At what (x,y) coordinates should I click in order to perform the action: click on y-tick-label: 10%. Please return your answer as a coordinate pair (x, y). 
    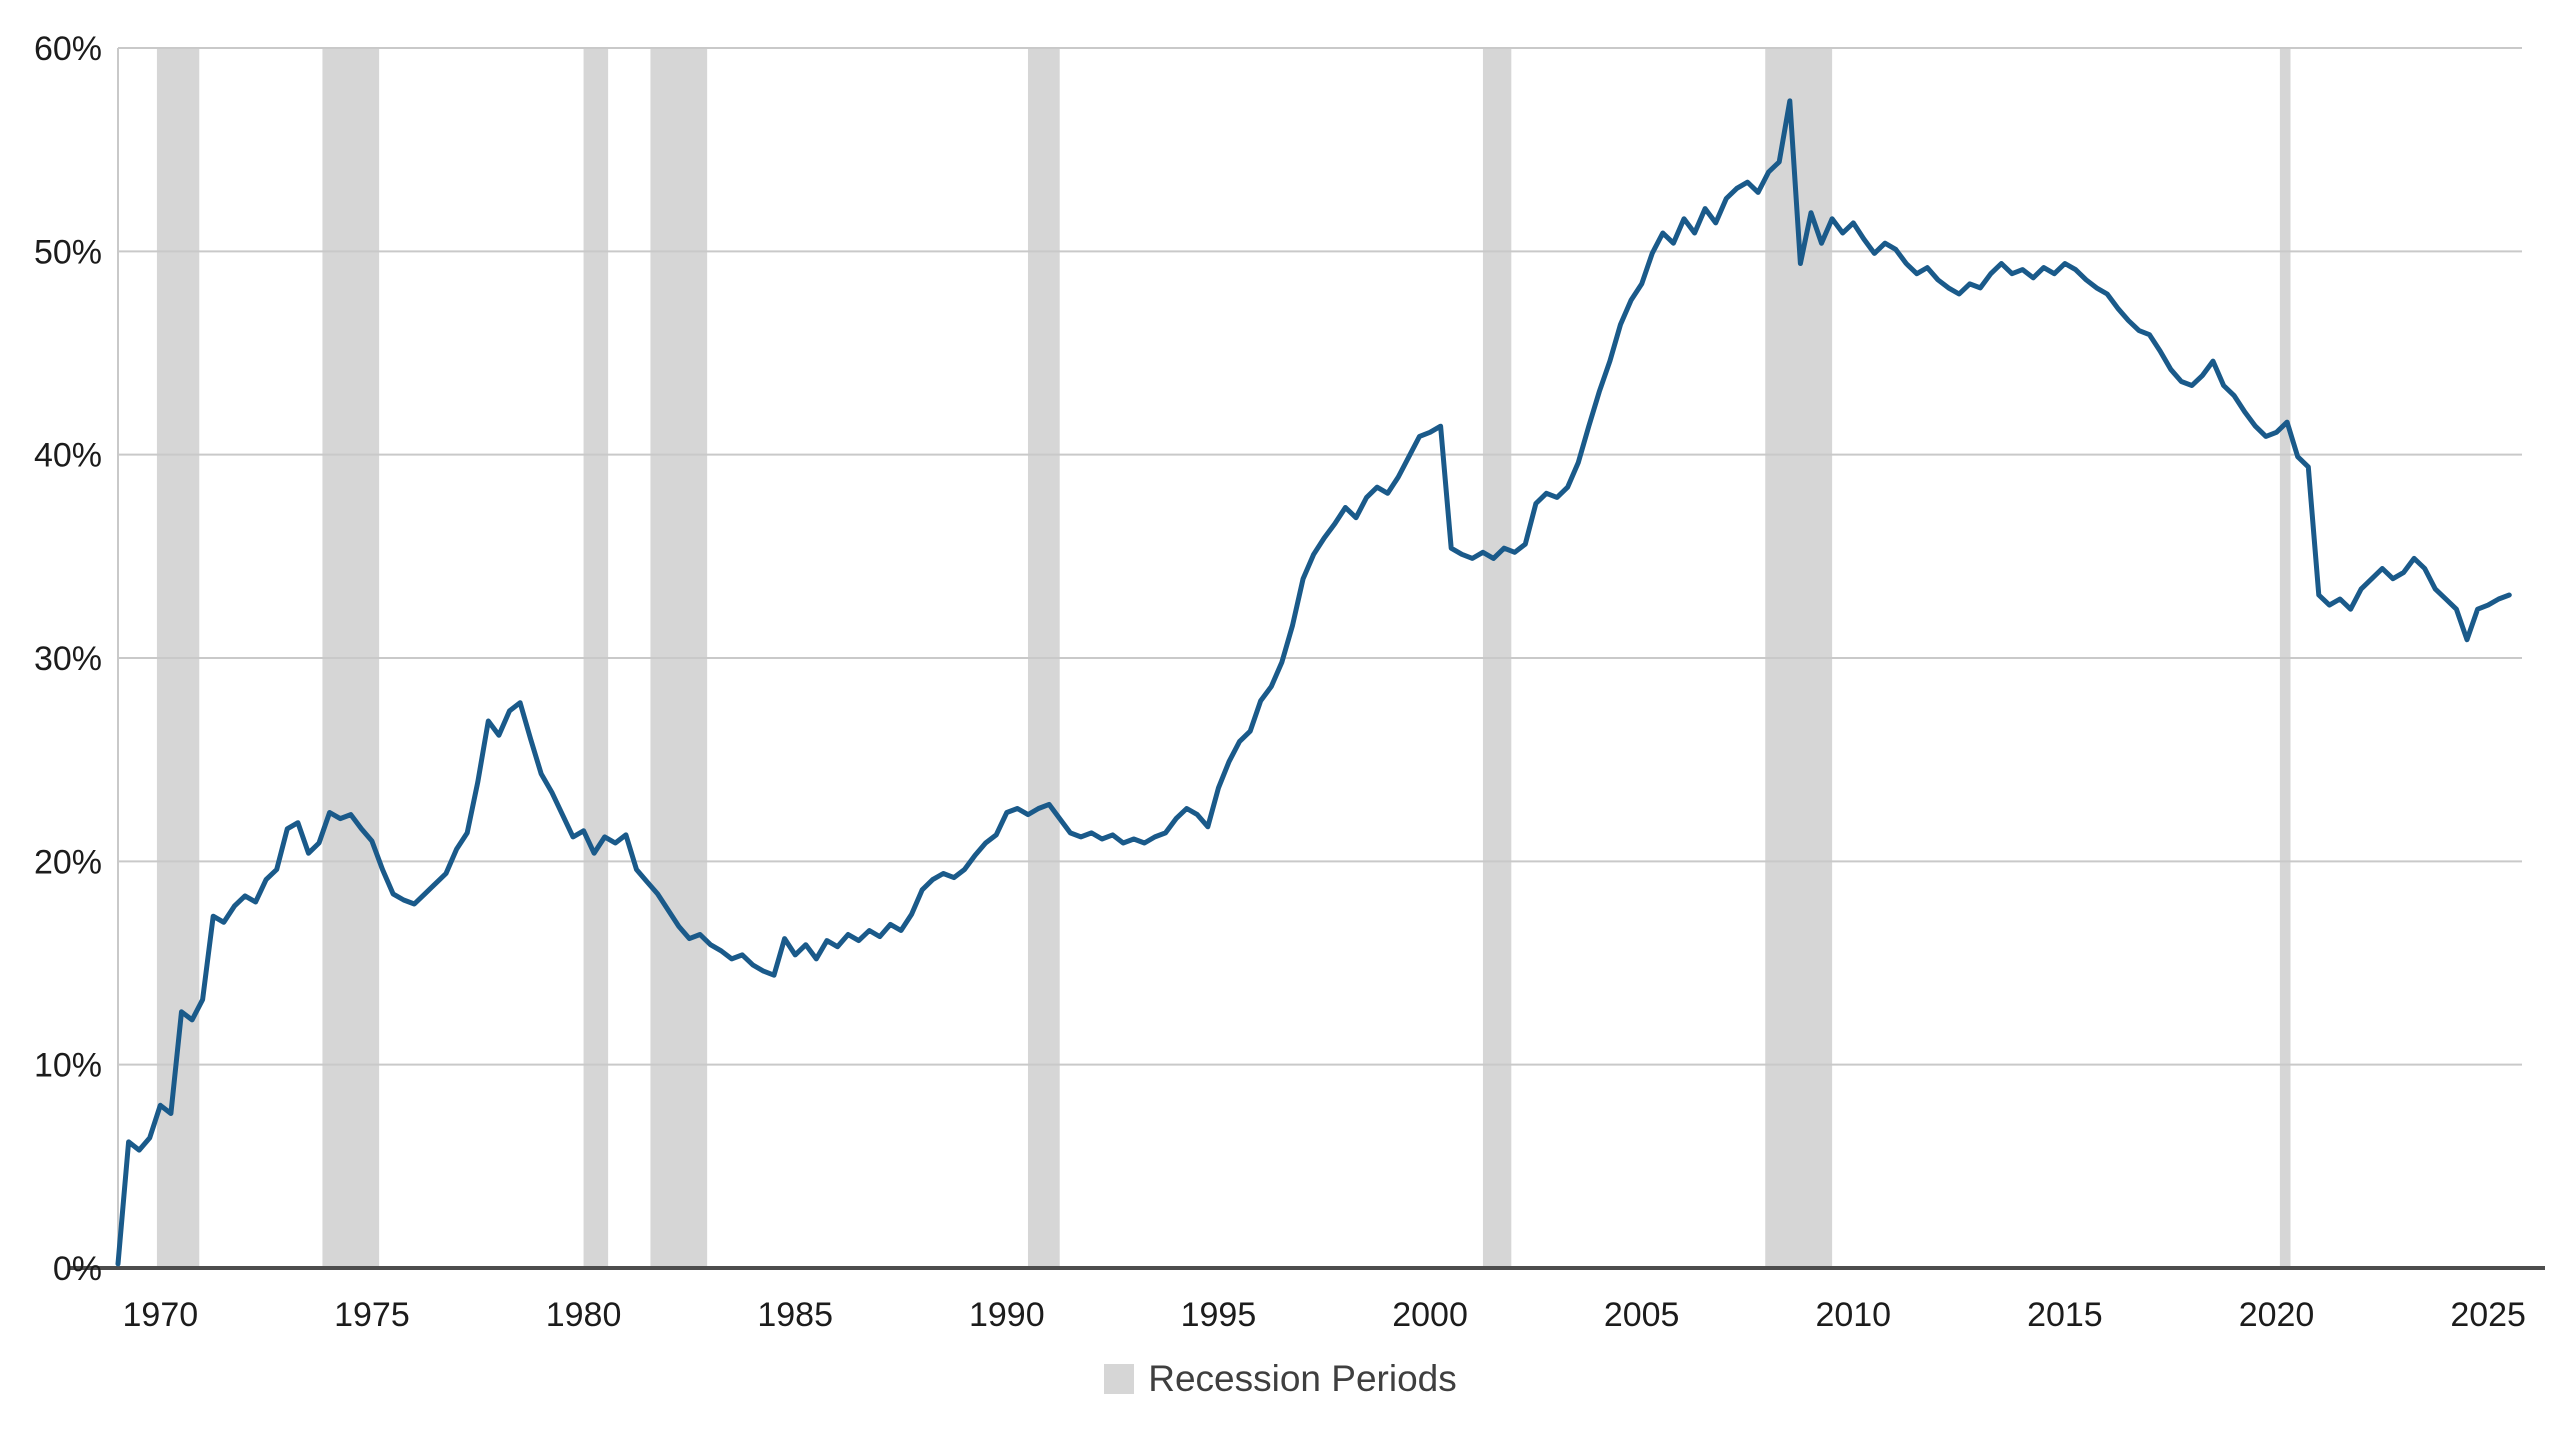
    Looking at the image, I should click on (68, 1066).